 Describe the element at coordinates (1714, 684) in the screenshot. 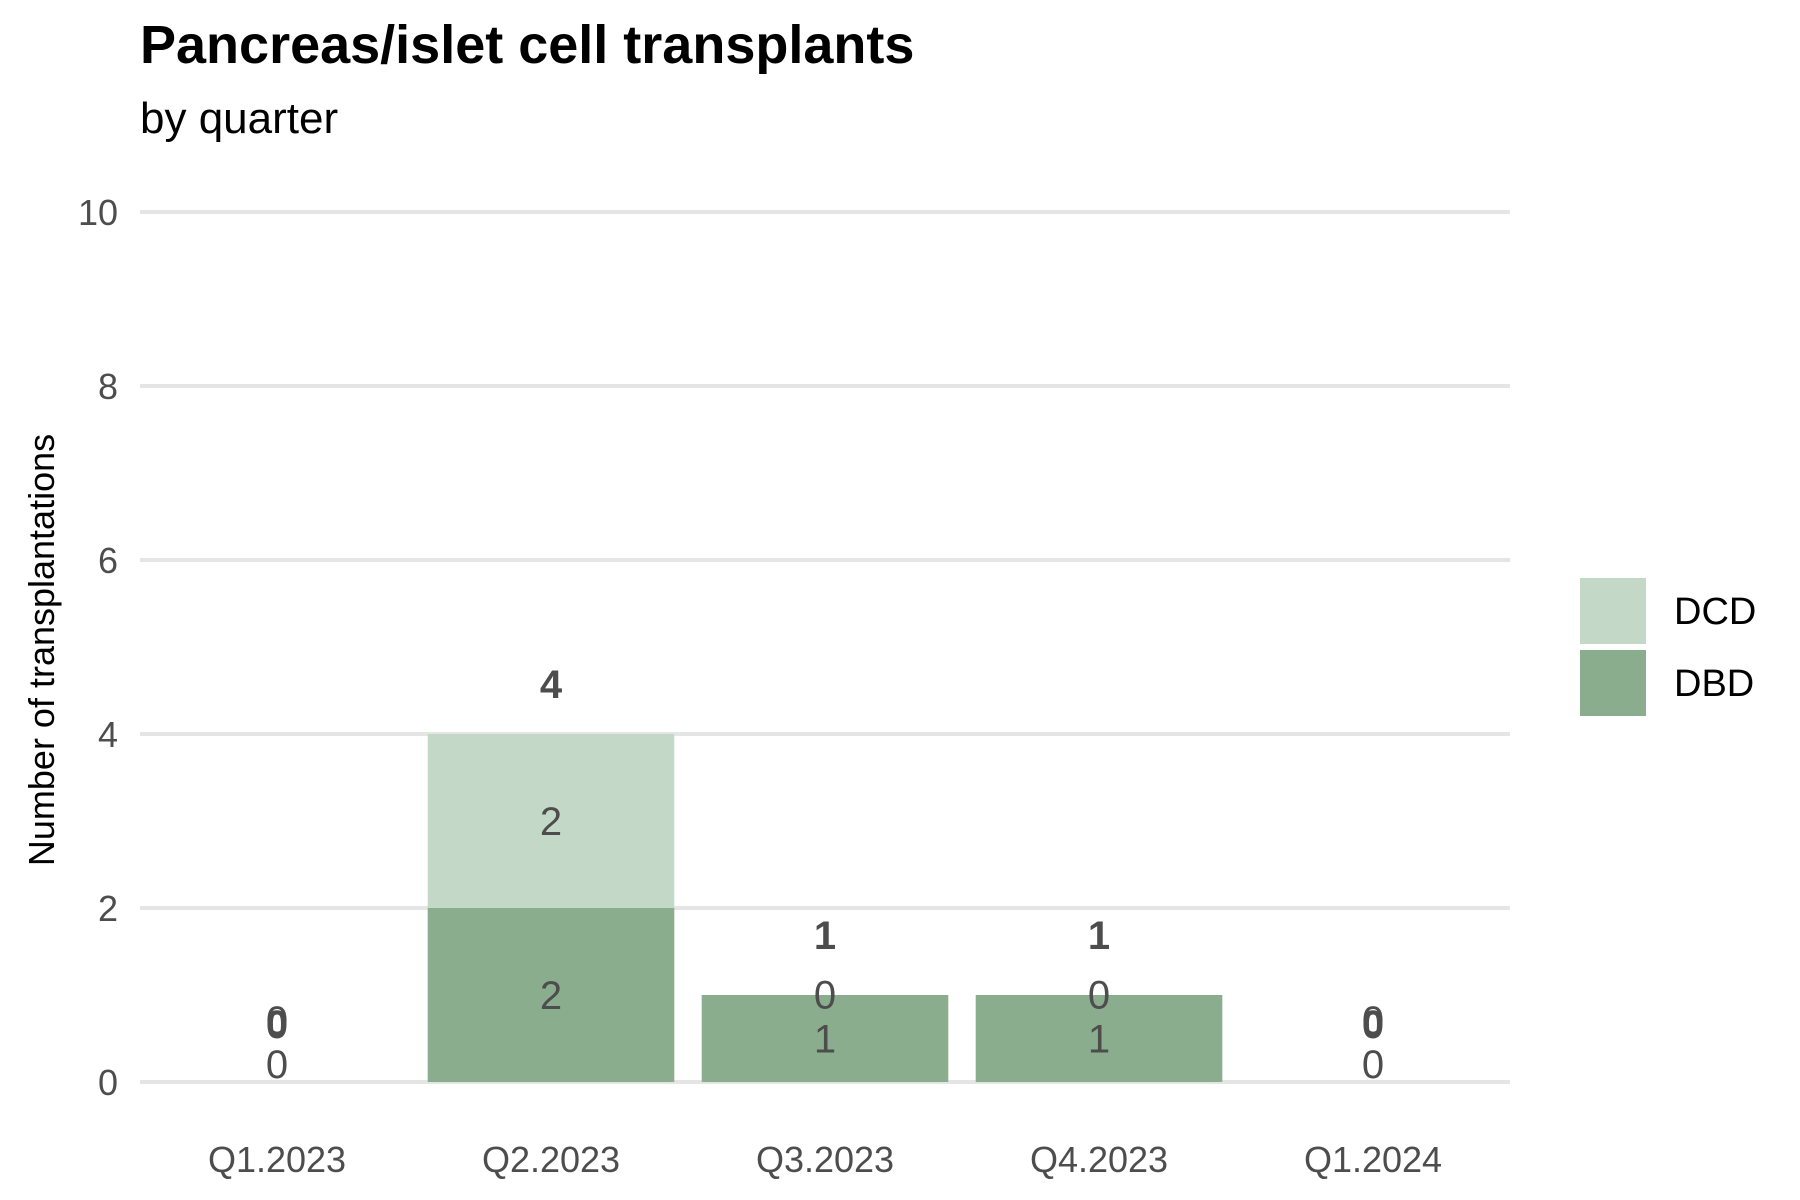

I see `legend-label-dbd: DBD` at that location.